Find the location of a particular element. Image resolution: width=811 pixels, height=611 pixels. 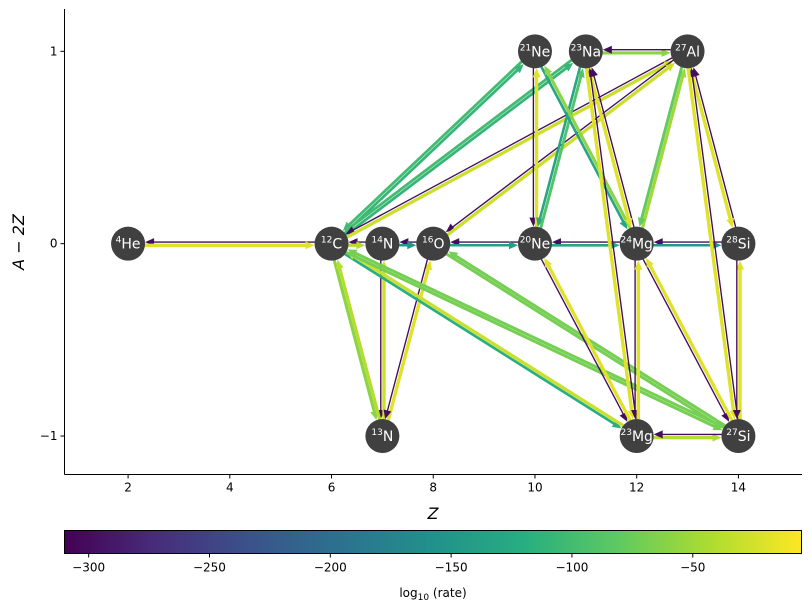

x-tick-label: 10 is located at coordinates (534, 488).